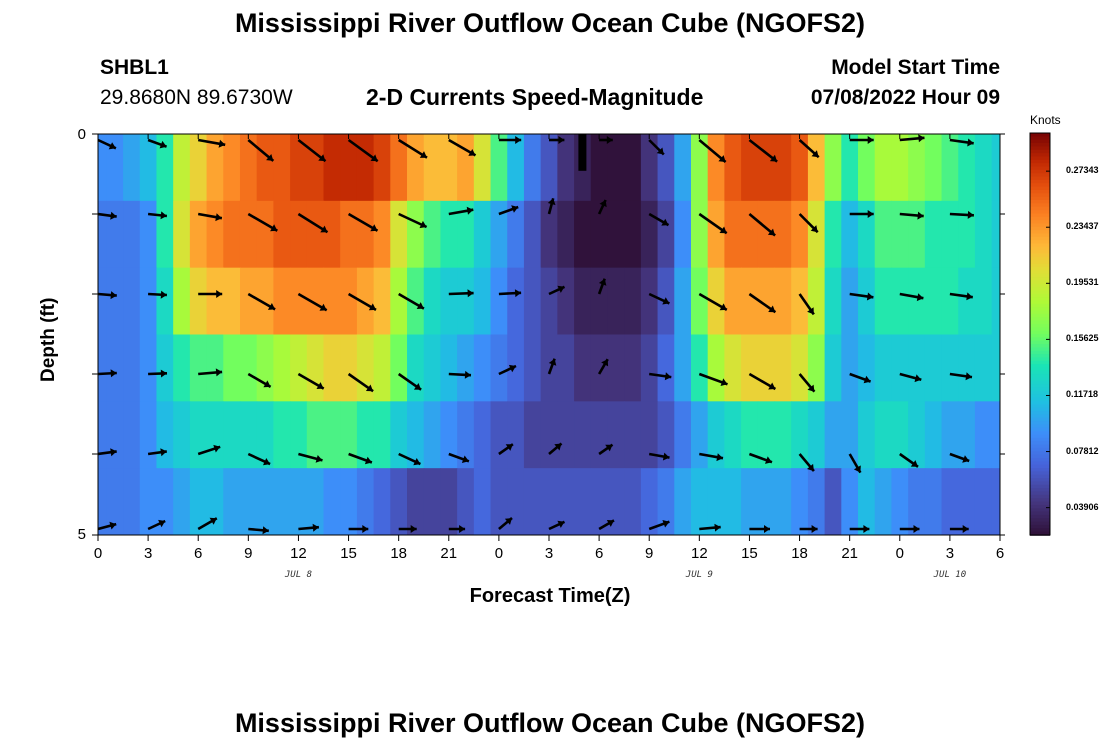  Describe the element at coordinates (1082, 282) in the screenshot. I see `colorbar-tick-label: 0.19531` at that location.